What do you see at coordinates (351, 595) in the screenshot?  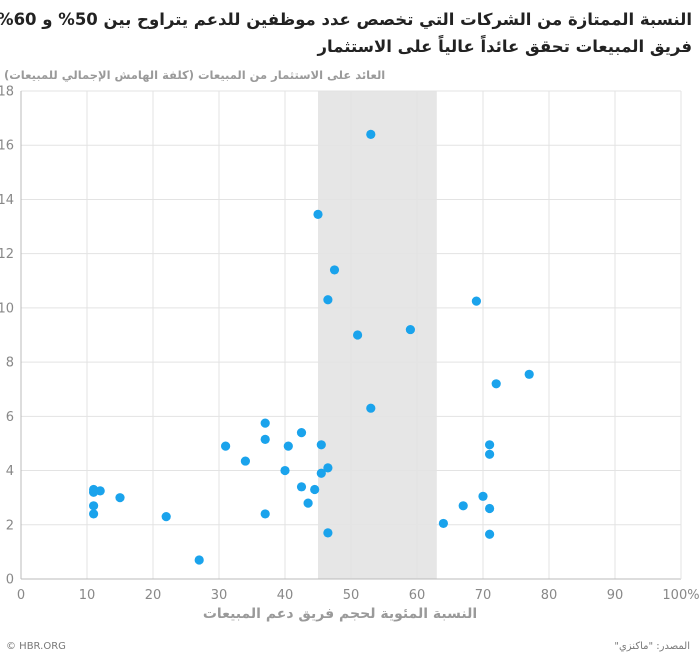 I see `x-tick-label: 50` at bounding box center [351, 595].